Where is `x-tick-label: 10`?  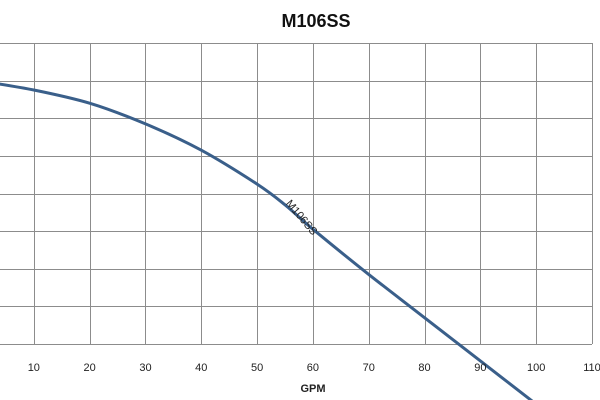
x-tick-label: 10 is located at coordinates (34, 368).